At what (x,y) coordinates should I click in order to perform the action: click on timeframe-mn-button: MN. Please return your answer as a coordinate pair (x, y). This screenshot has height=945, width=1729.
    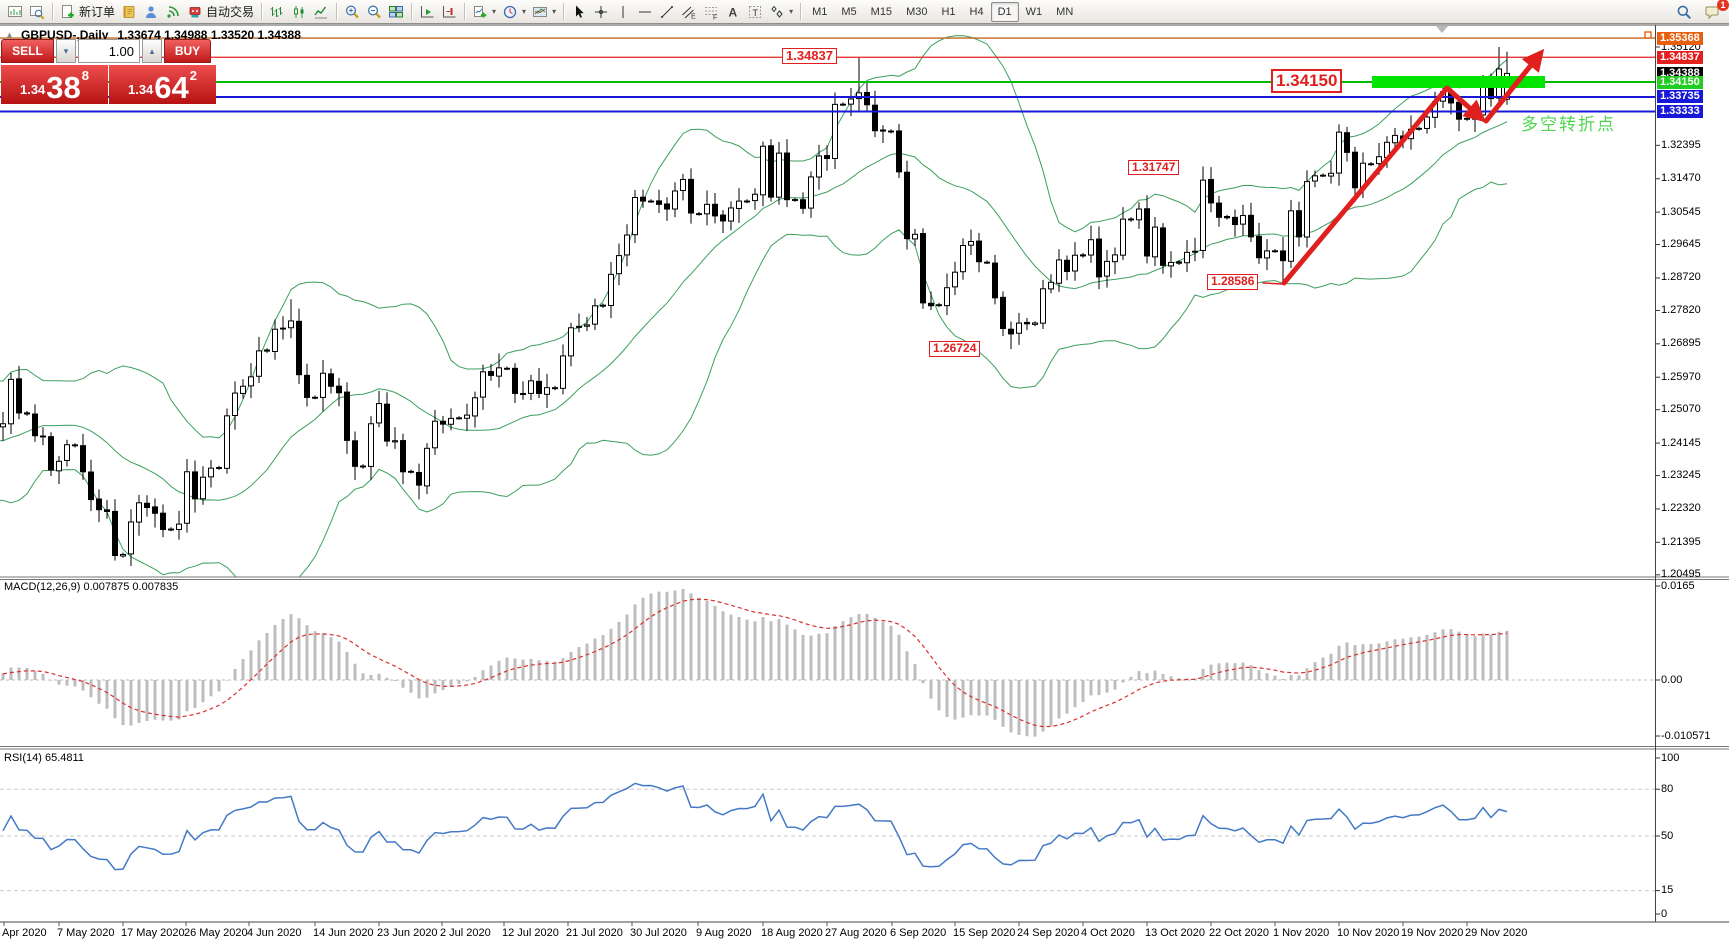
    Looking at the image, I should click on (1065, 11).